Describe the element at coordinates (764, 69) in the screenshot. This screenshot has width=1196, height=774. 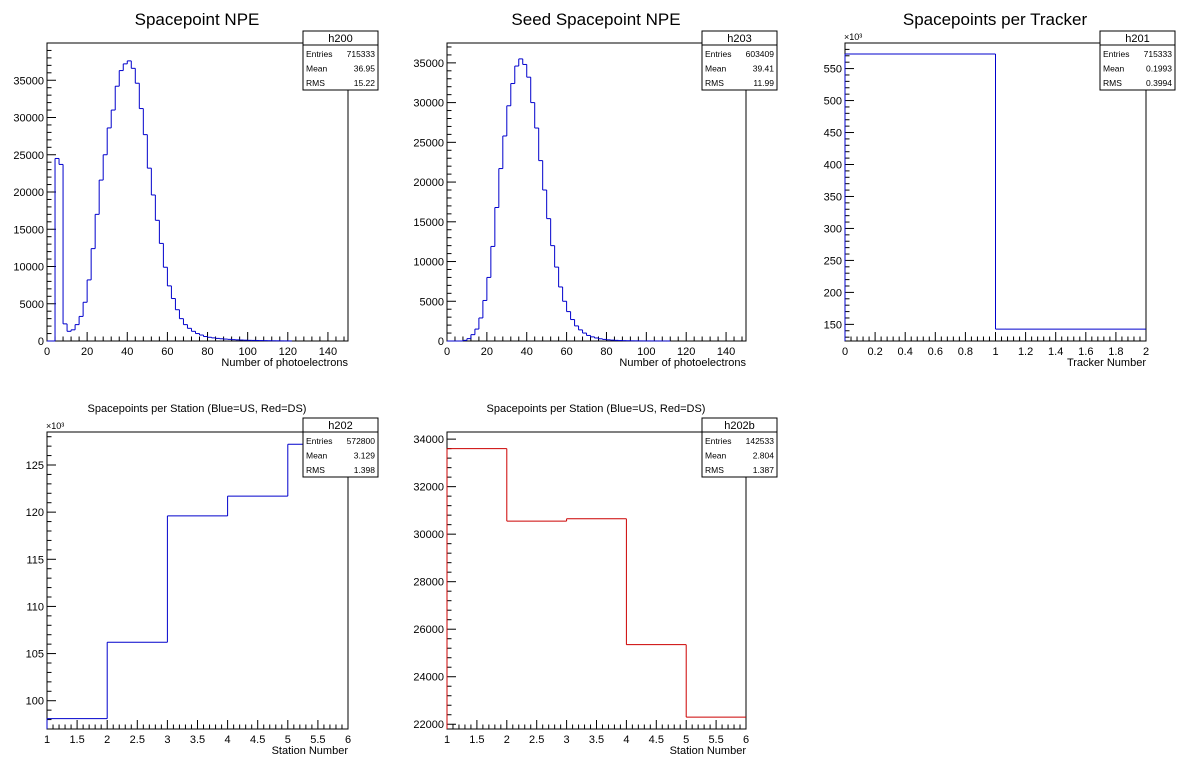
I see `stats-value: 39.41` at that location.